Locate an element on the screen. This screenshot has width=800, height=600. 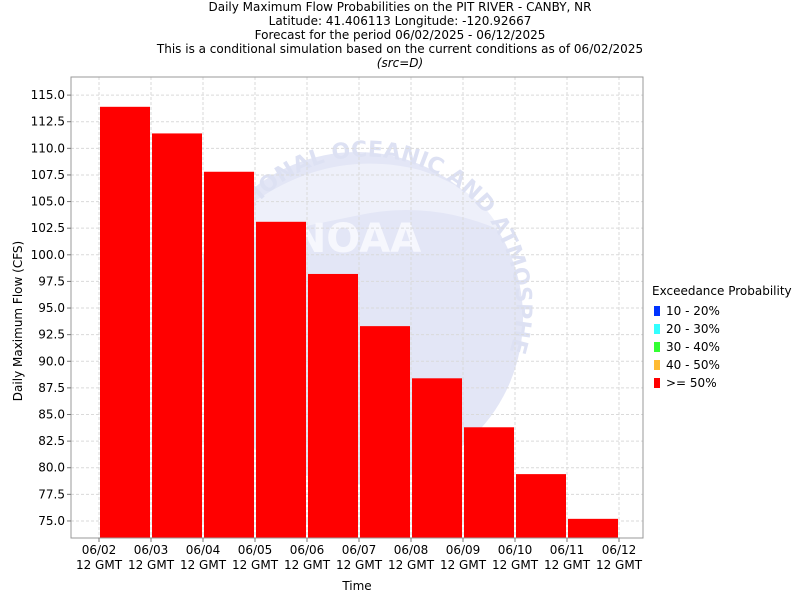
y-tick-label: 92.5 is located at coordinates (51, 335).